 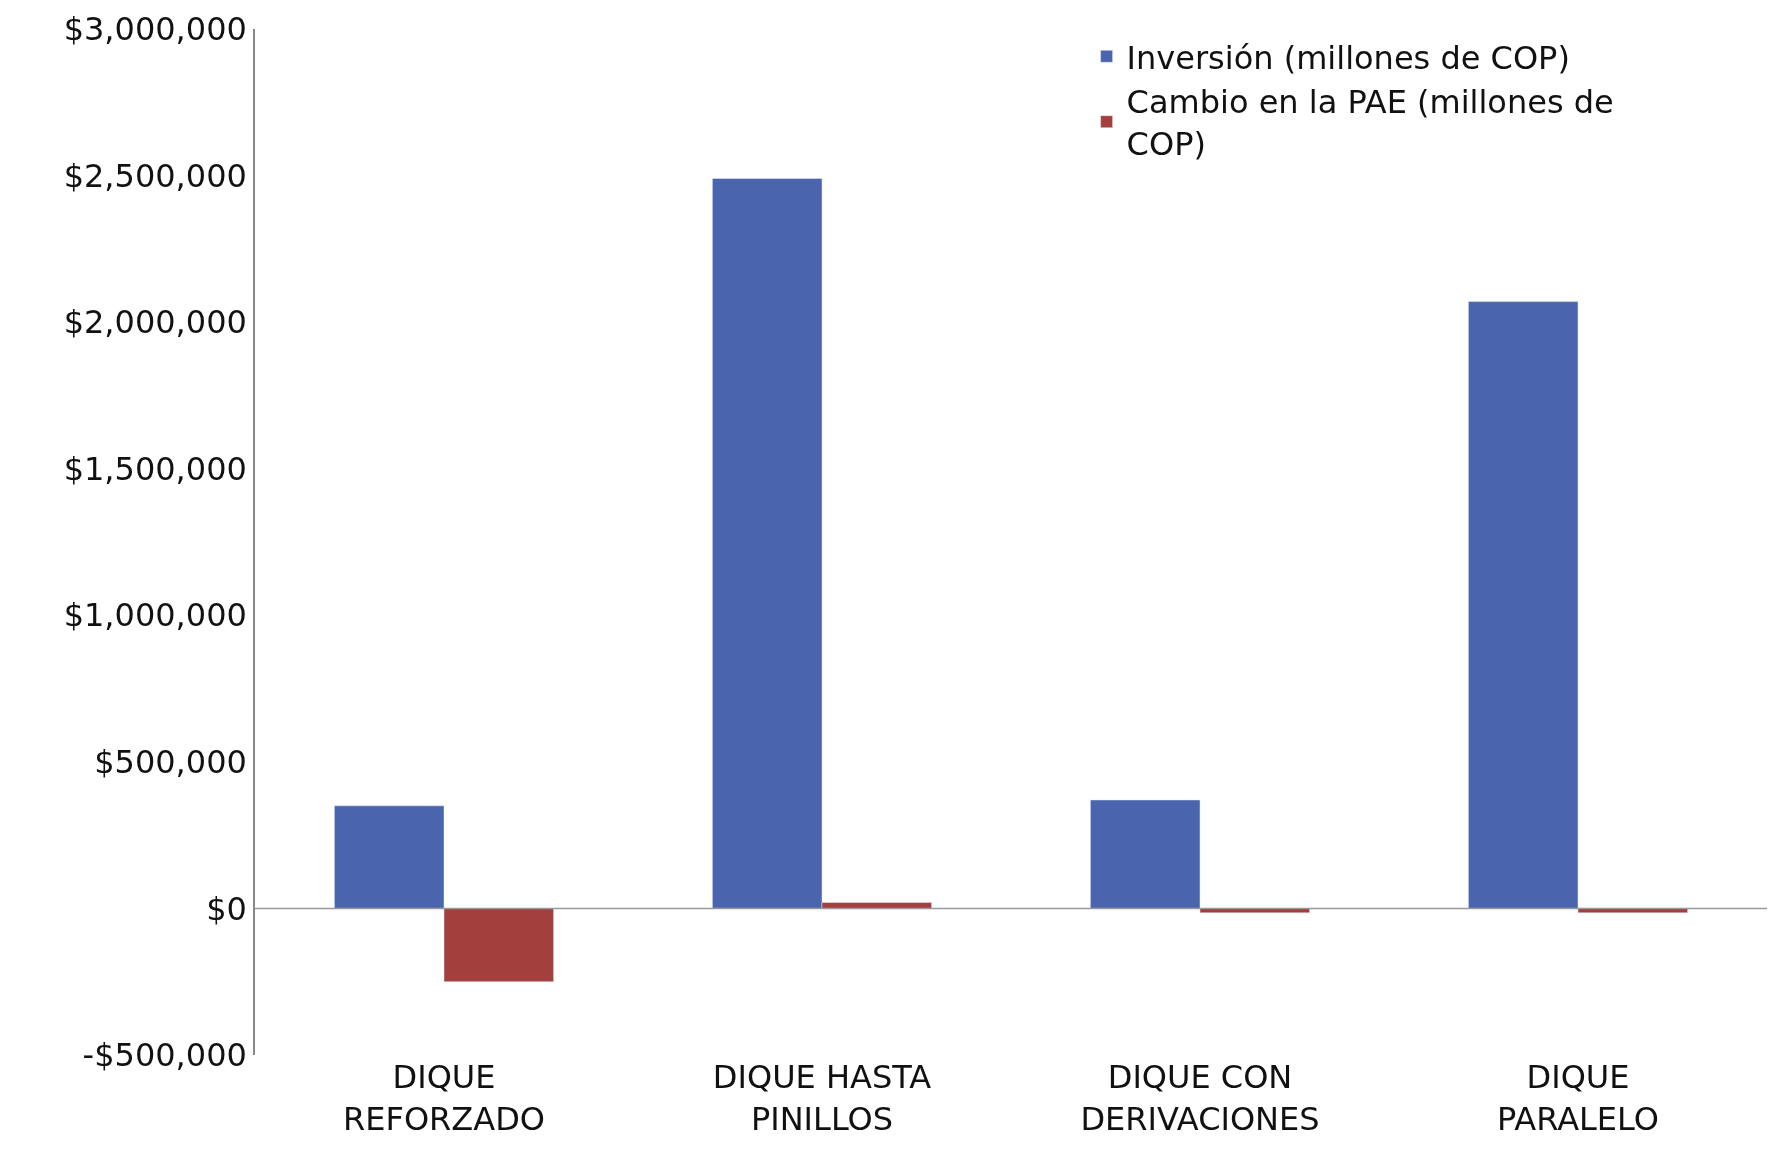 I want to click on y-tick-label: $3,000,000, so click(x=155, y=29).